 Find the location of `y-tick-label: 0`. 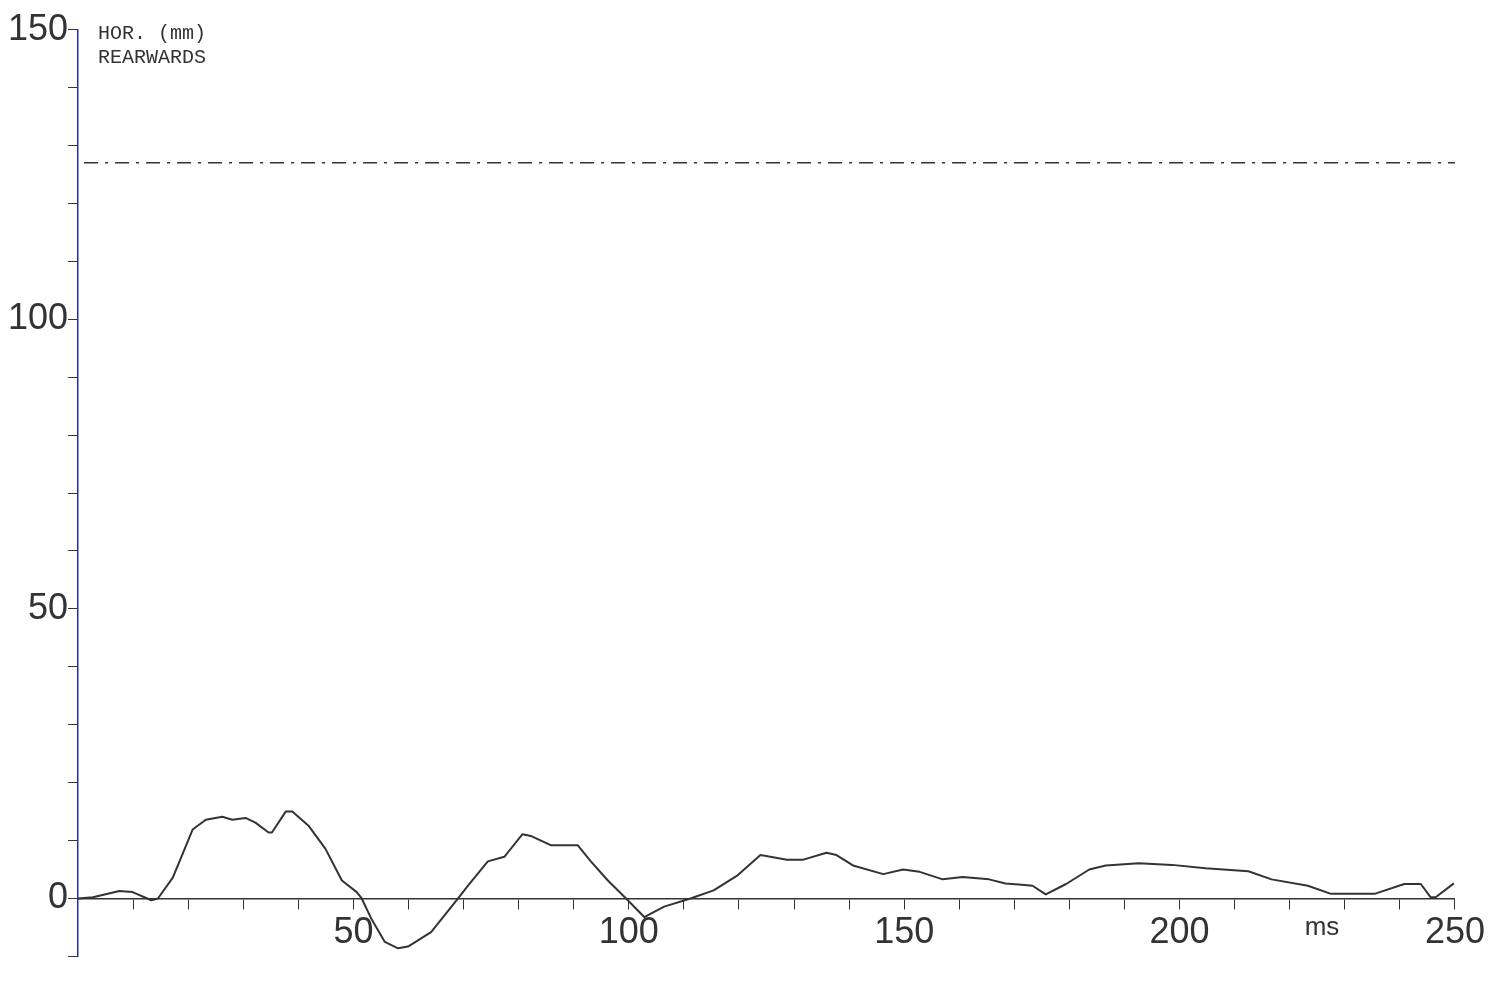

y-tick-label: 0 is located at coordinates (58, 896).